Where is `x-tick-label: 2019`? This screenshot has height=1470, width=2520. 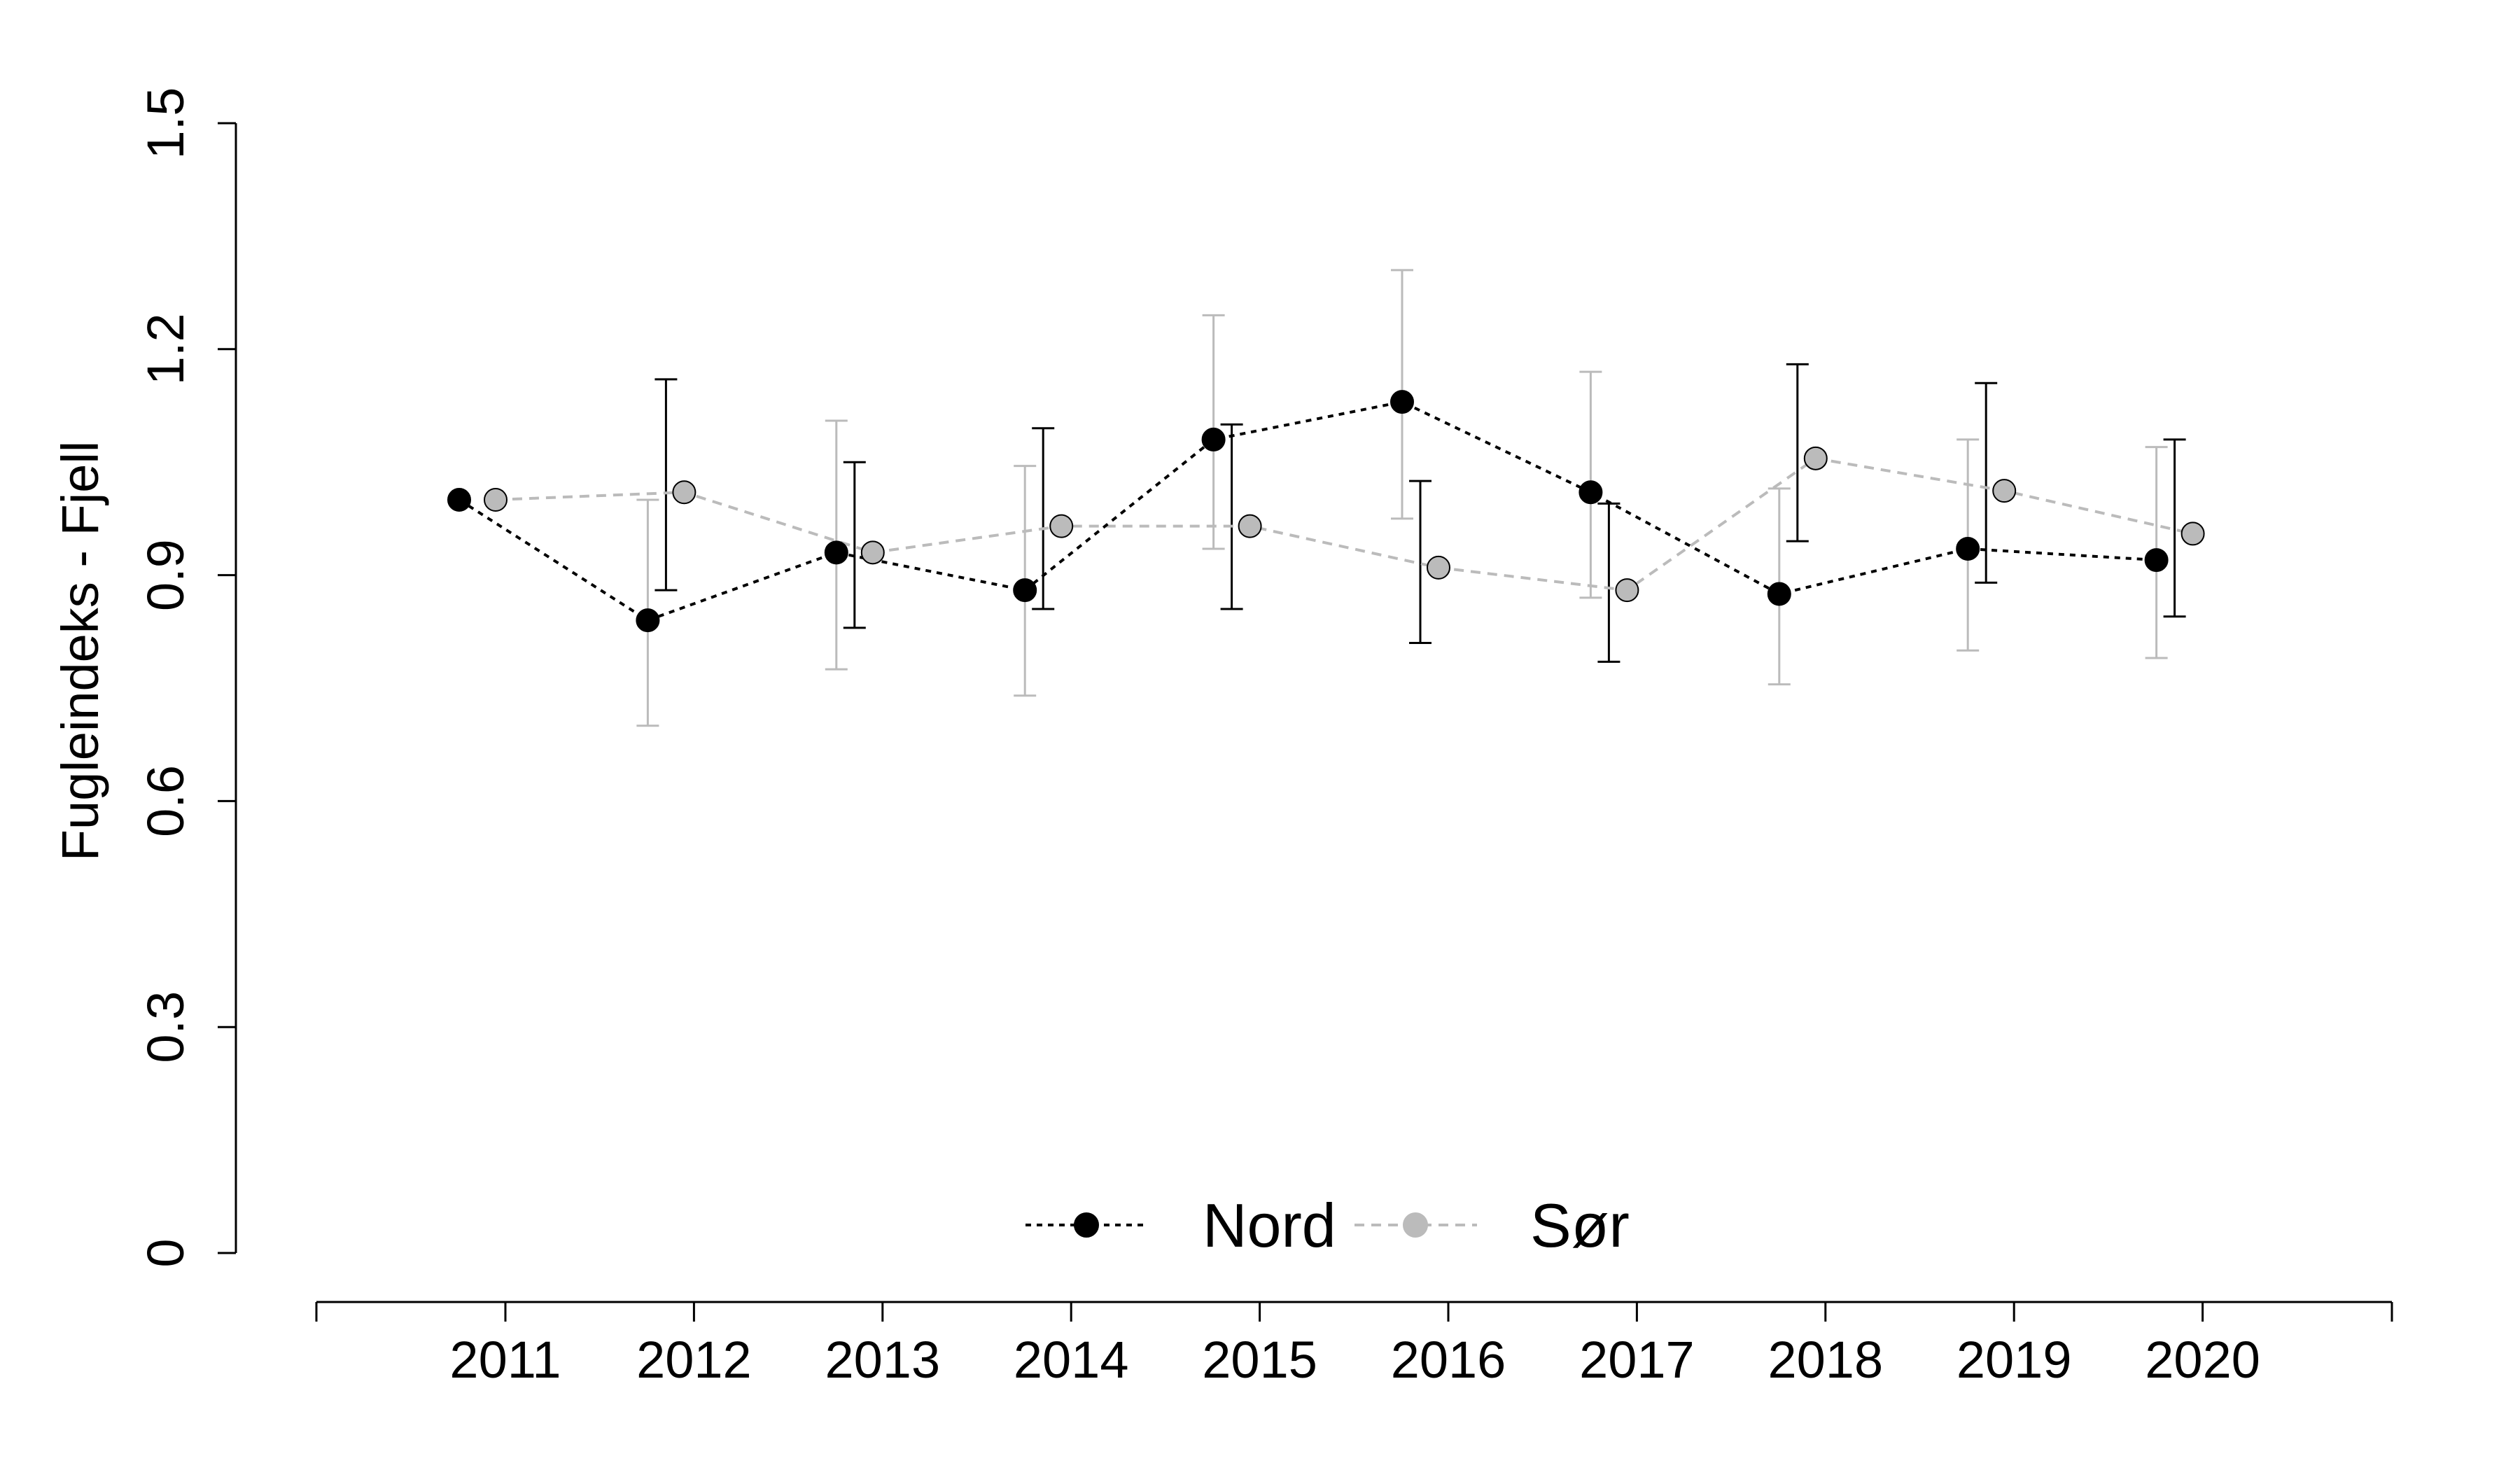 x-tick-label: 2019 is located at coordinates (2014, 1360).